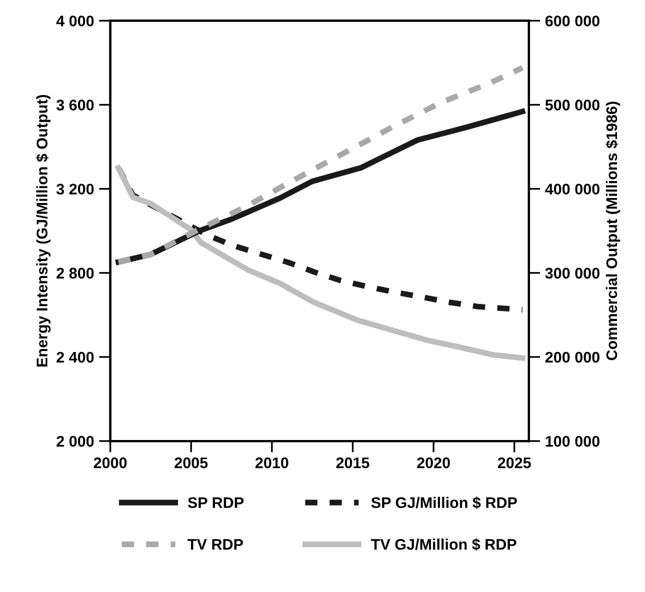 The width and height of the screenshot is (645, 592). Describe the element at coordinates (215, 544) in the screenshot. I see `legend-label: TV RDP` at that location.